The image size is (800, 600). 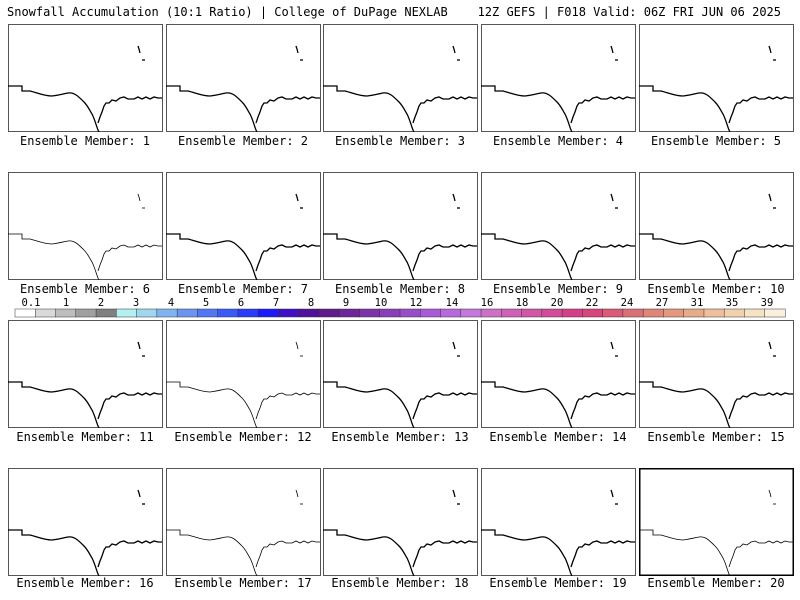 I want to click on colorbar-tick-label: 1, so click(x=66, y=303).